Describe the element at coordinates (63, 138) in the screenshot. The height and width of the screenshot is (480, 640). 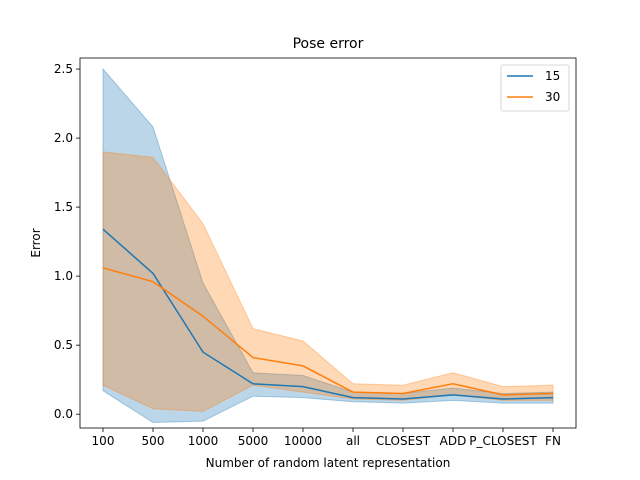
I see `y-tick-label: 2.0` at that location.